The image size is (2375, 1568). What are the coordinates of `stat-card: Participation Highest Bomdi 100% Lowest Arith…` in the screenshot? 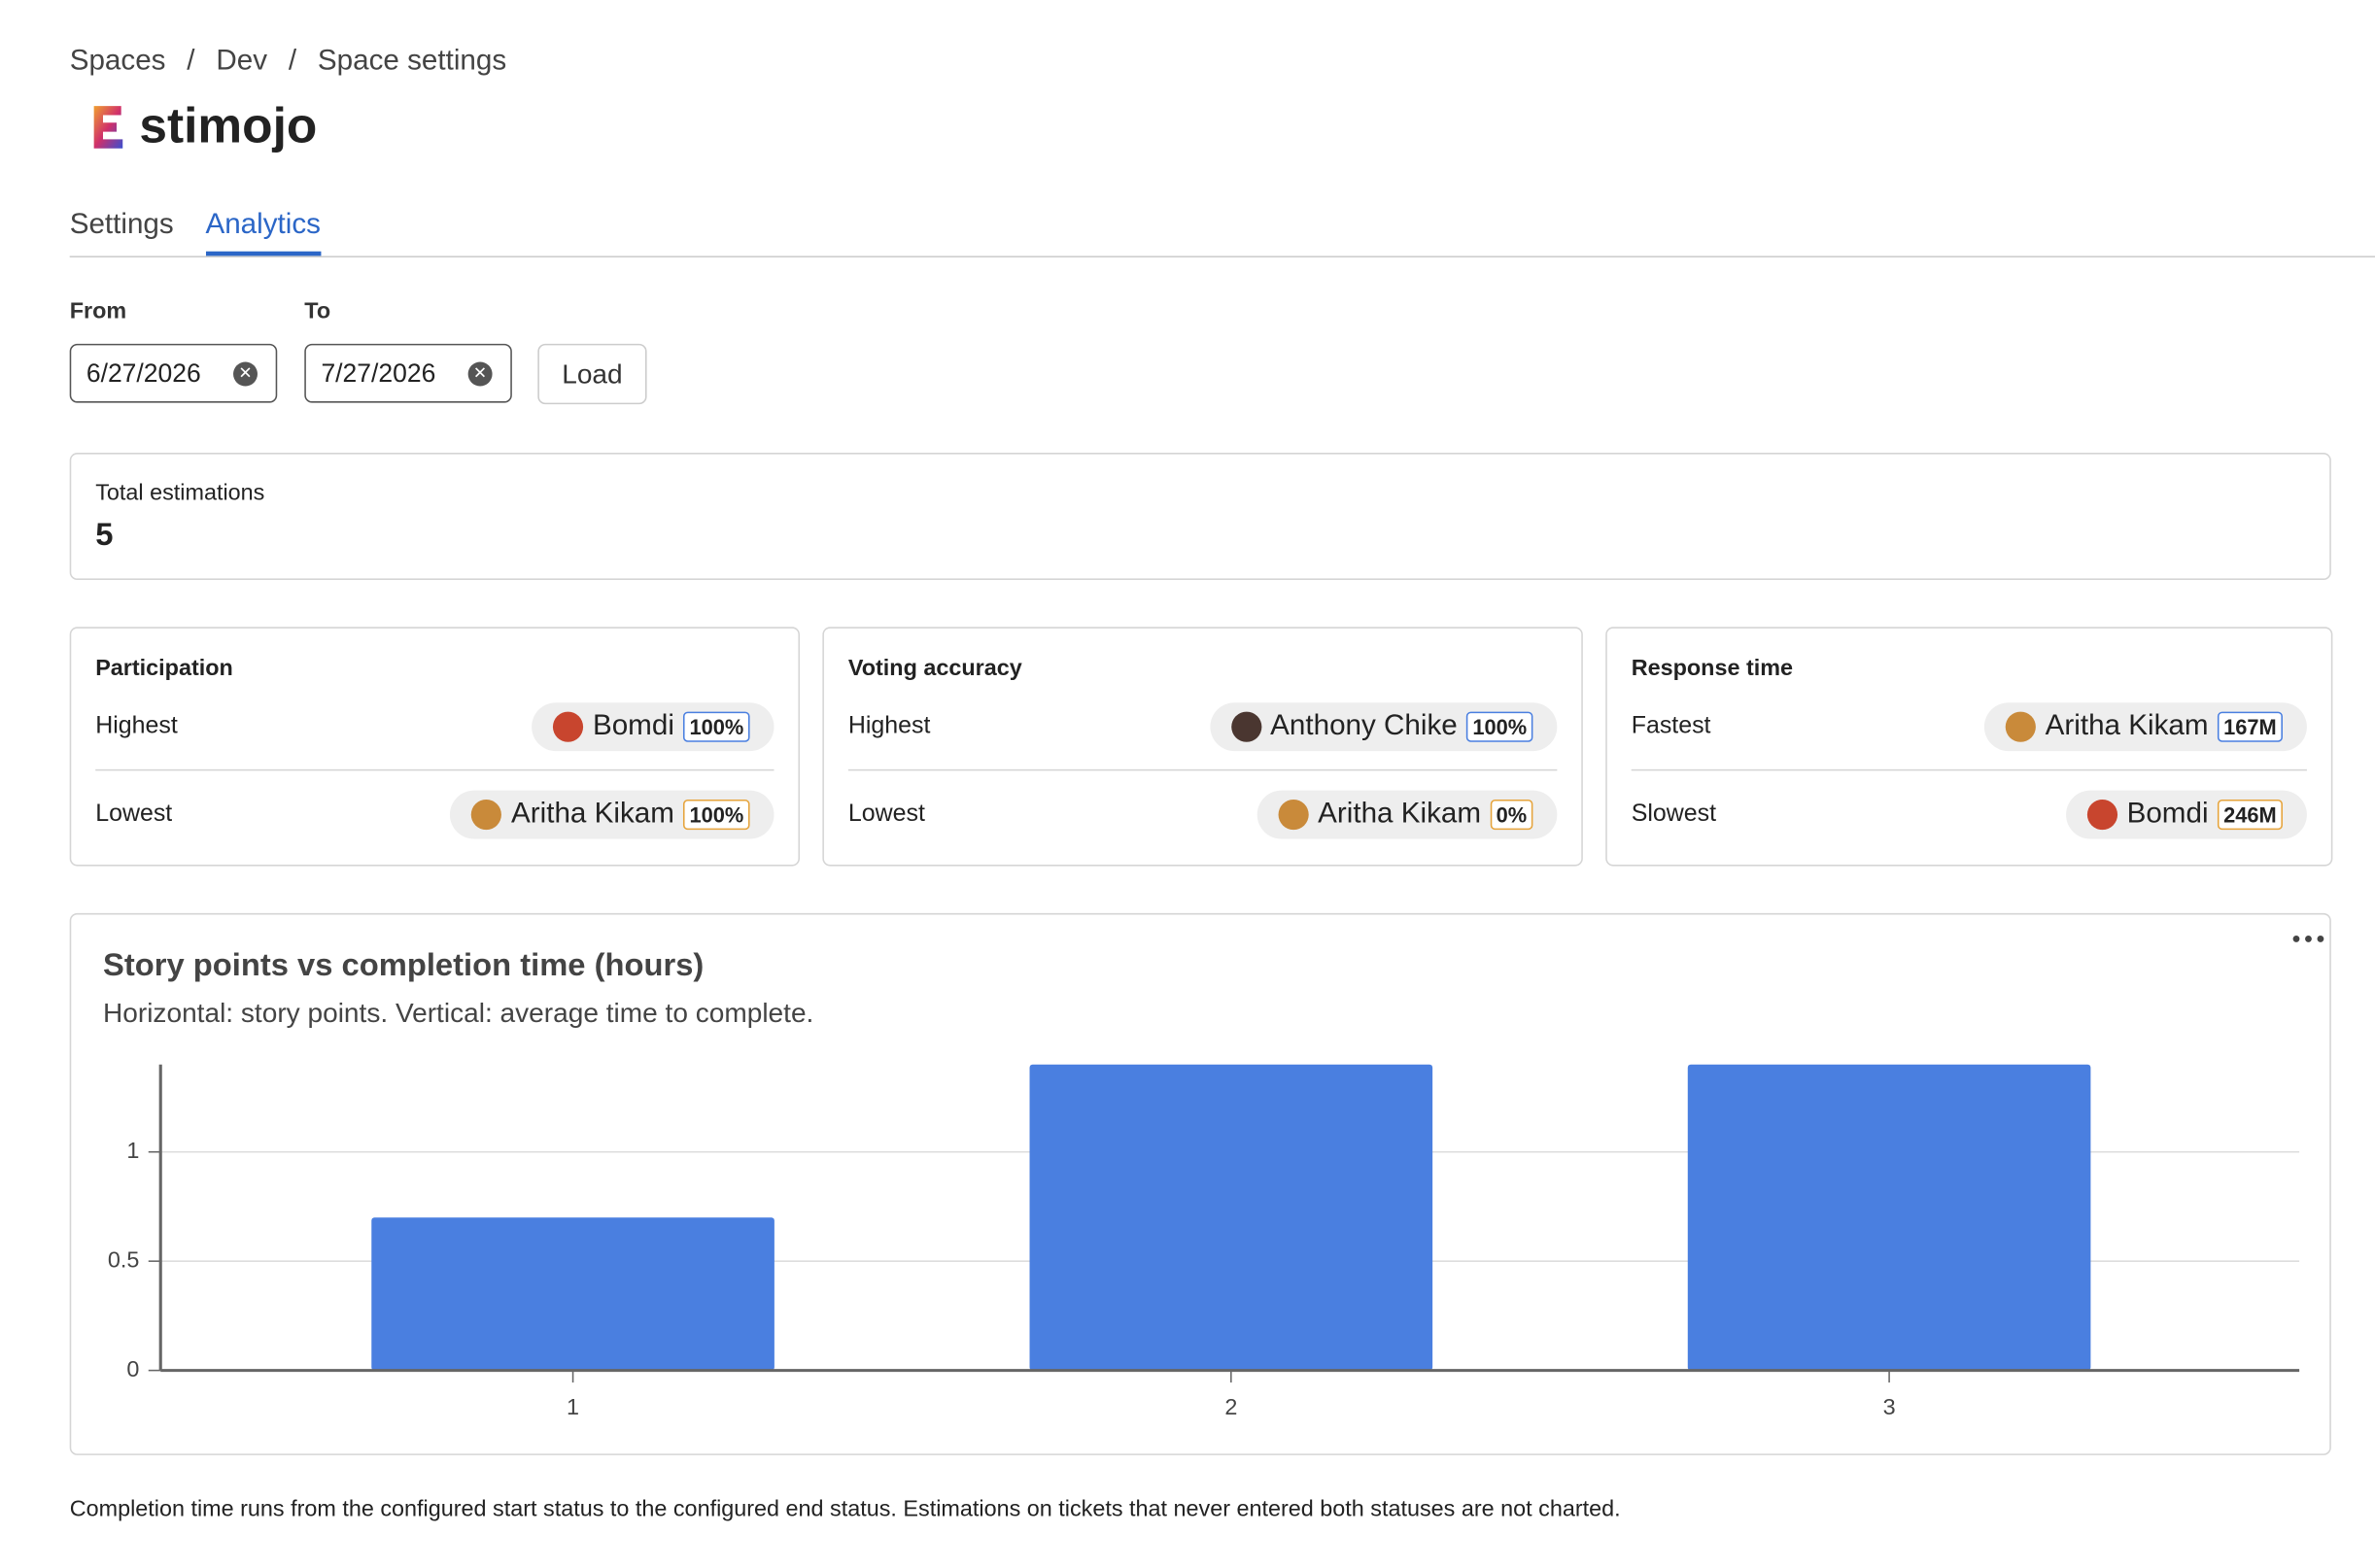 It's located at (434, 747).